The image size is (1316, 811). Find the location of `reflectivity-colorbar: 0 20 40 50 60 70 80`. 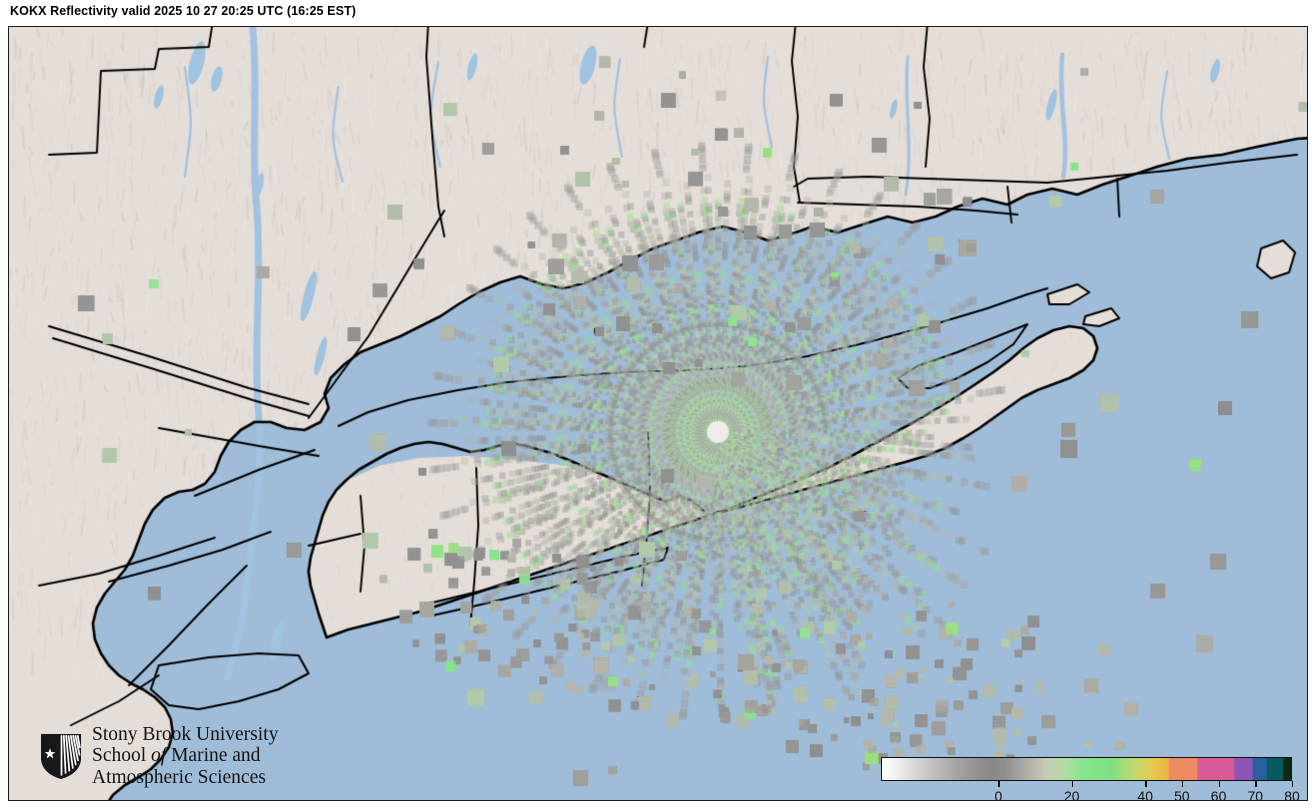

reflectivity-colorbar: 0 20 40 50 60 70 80 is located at coordinates (1086, 779).